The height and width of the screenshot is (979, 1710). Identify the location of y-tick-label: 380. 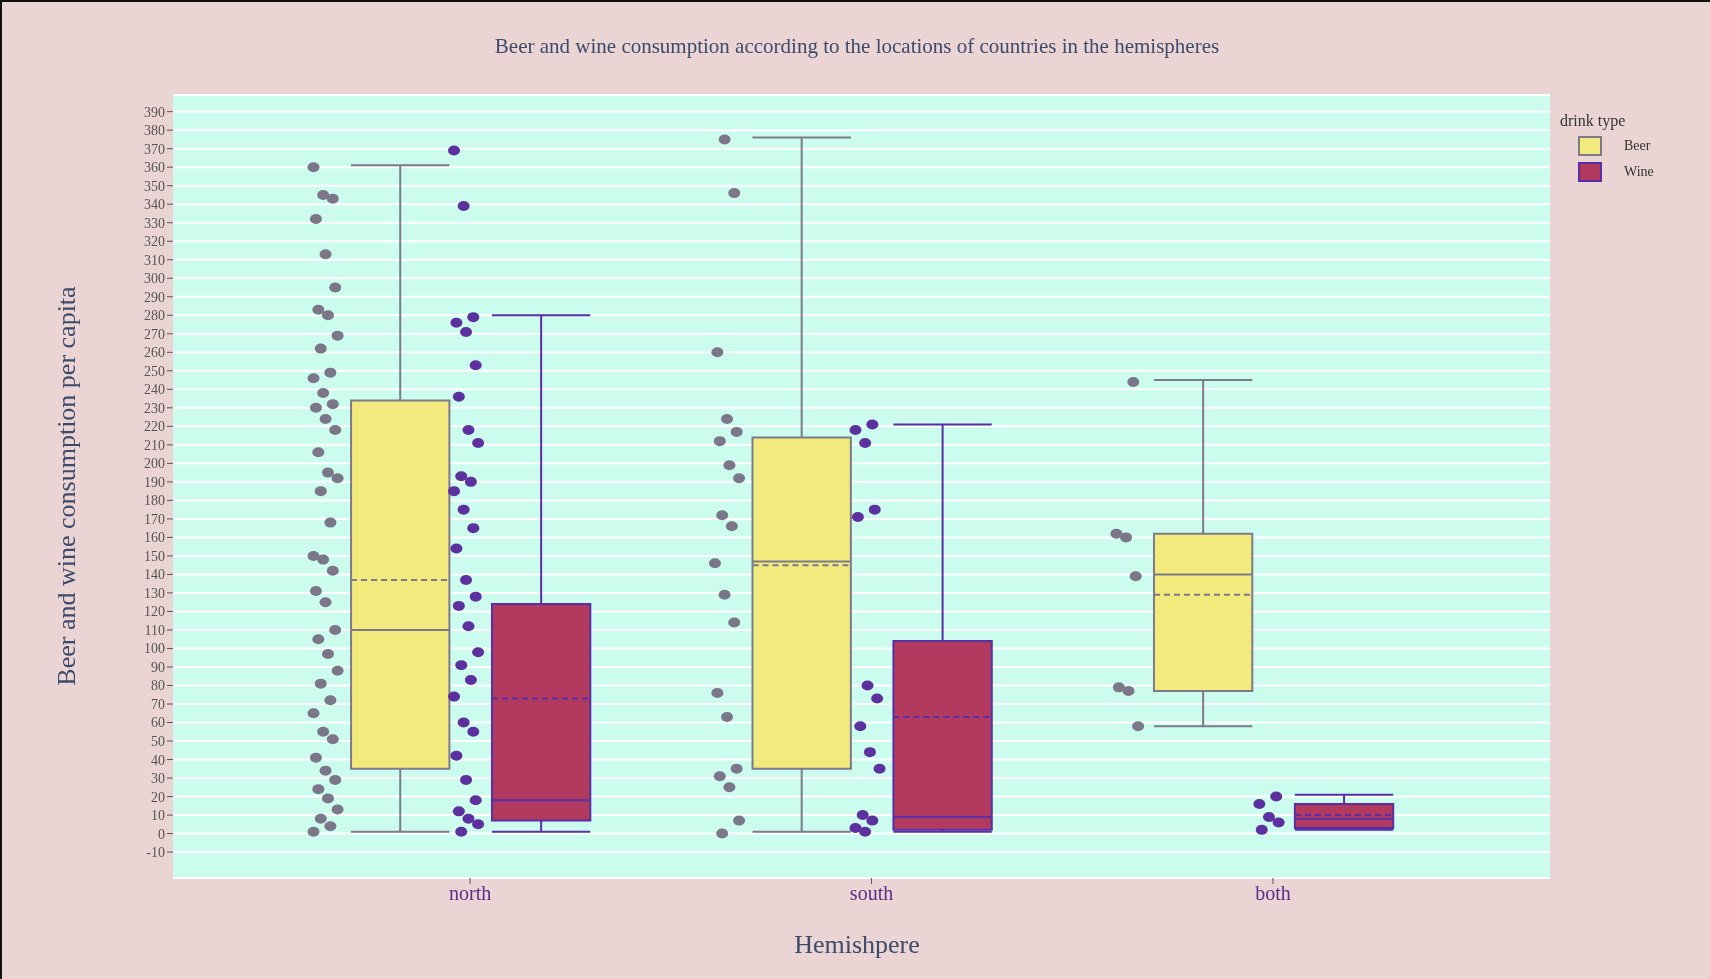
(154, 131).